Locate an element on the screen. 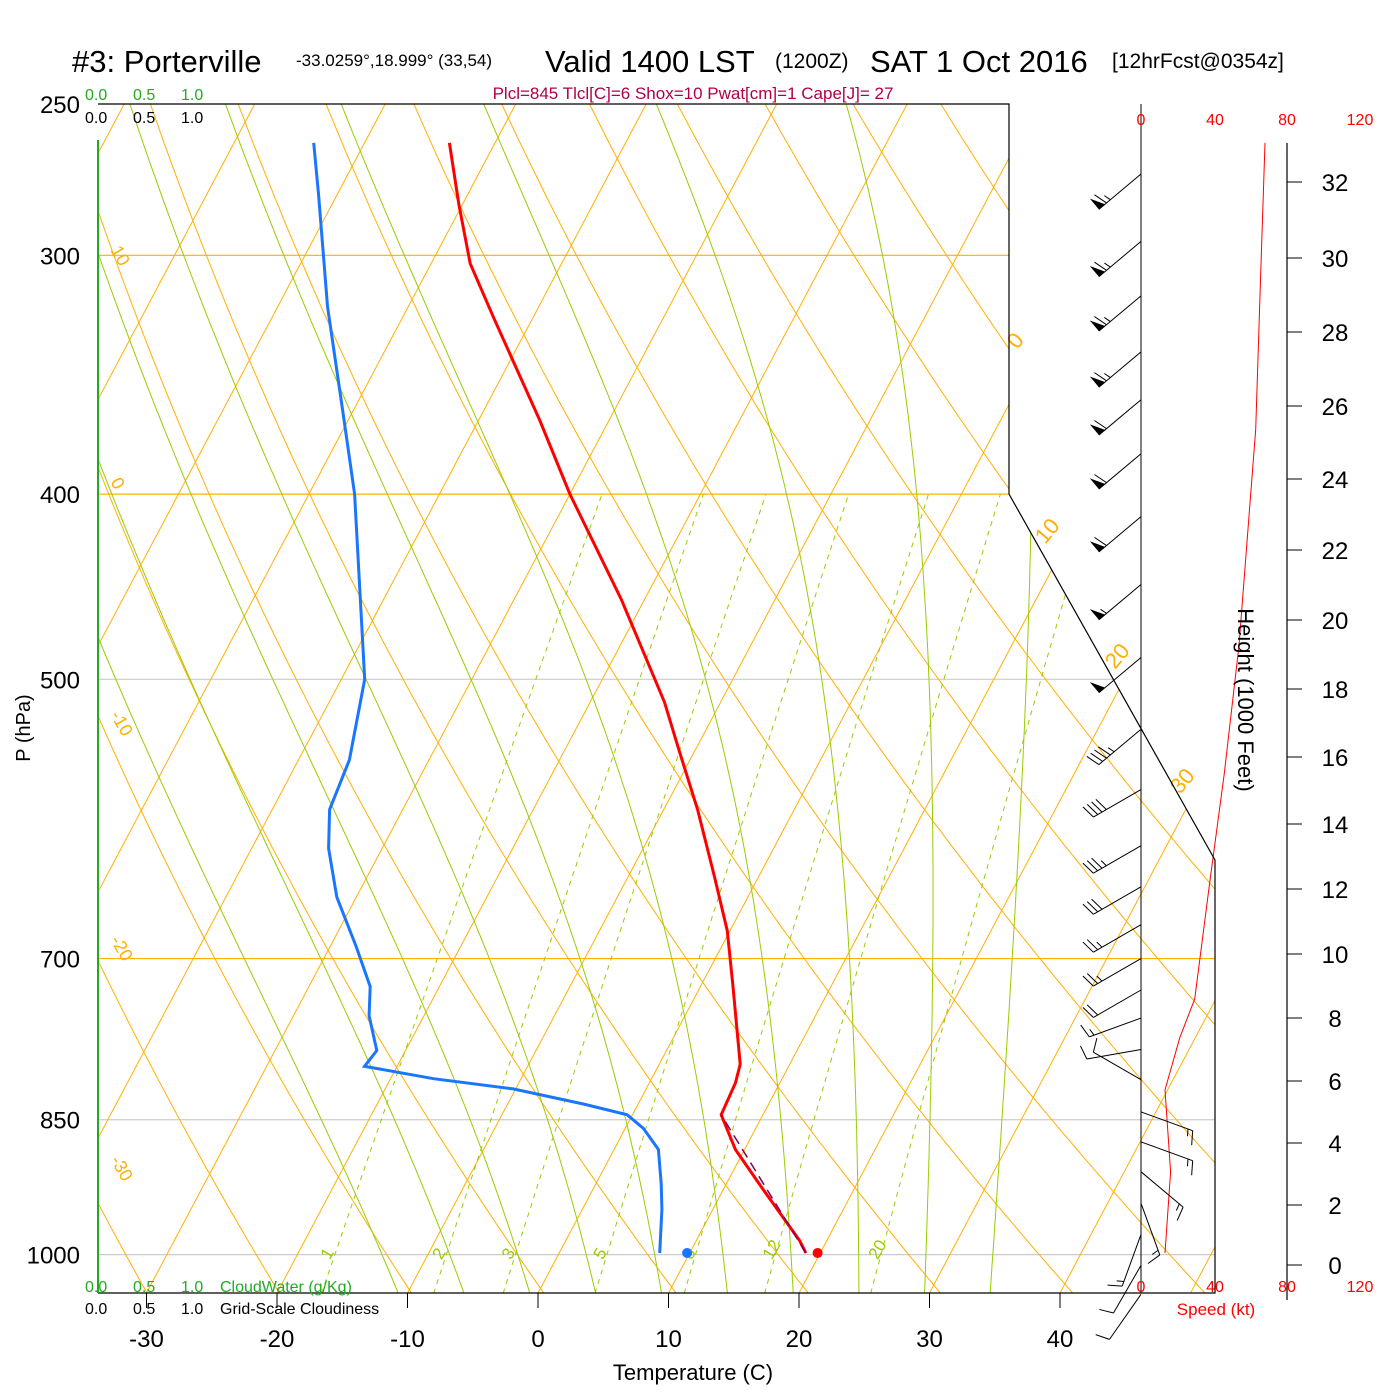 This screenshot has height=1400, width=1400. speed-axis-label: Speed (kt) is located at coordinates (1216, 1309).